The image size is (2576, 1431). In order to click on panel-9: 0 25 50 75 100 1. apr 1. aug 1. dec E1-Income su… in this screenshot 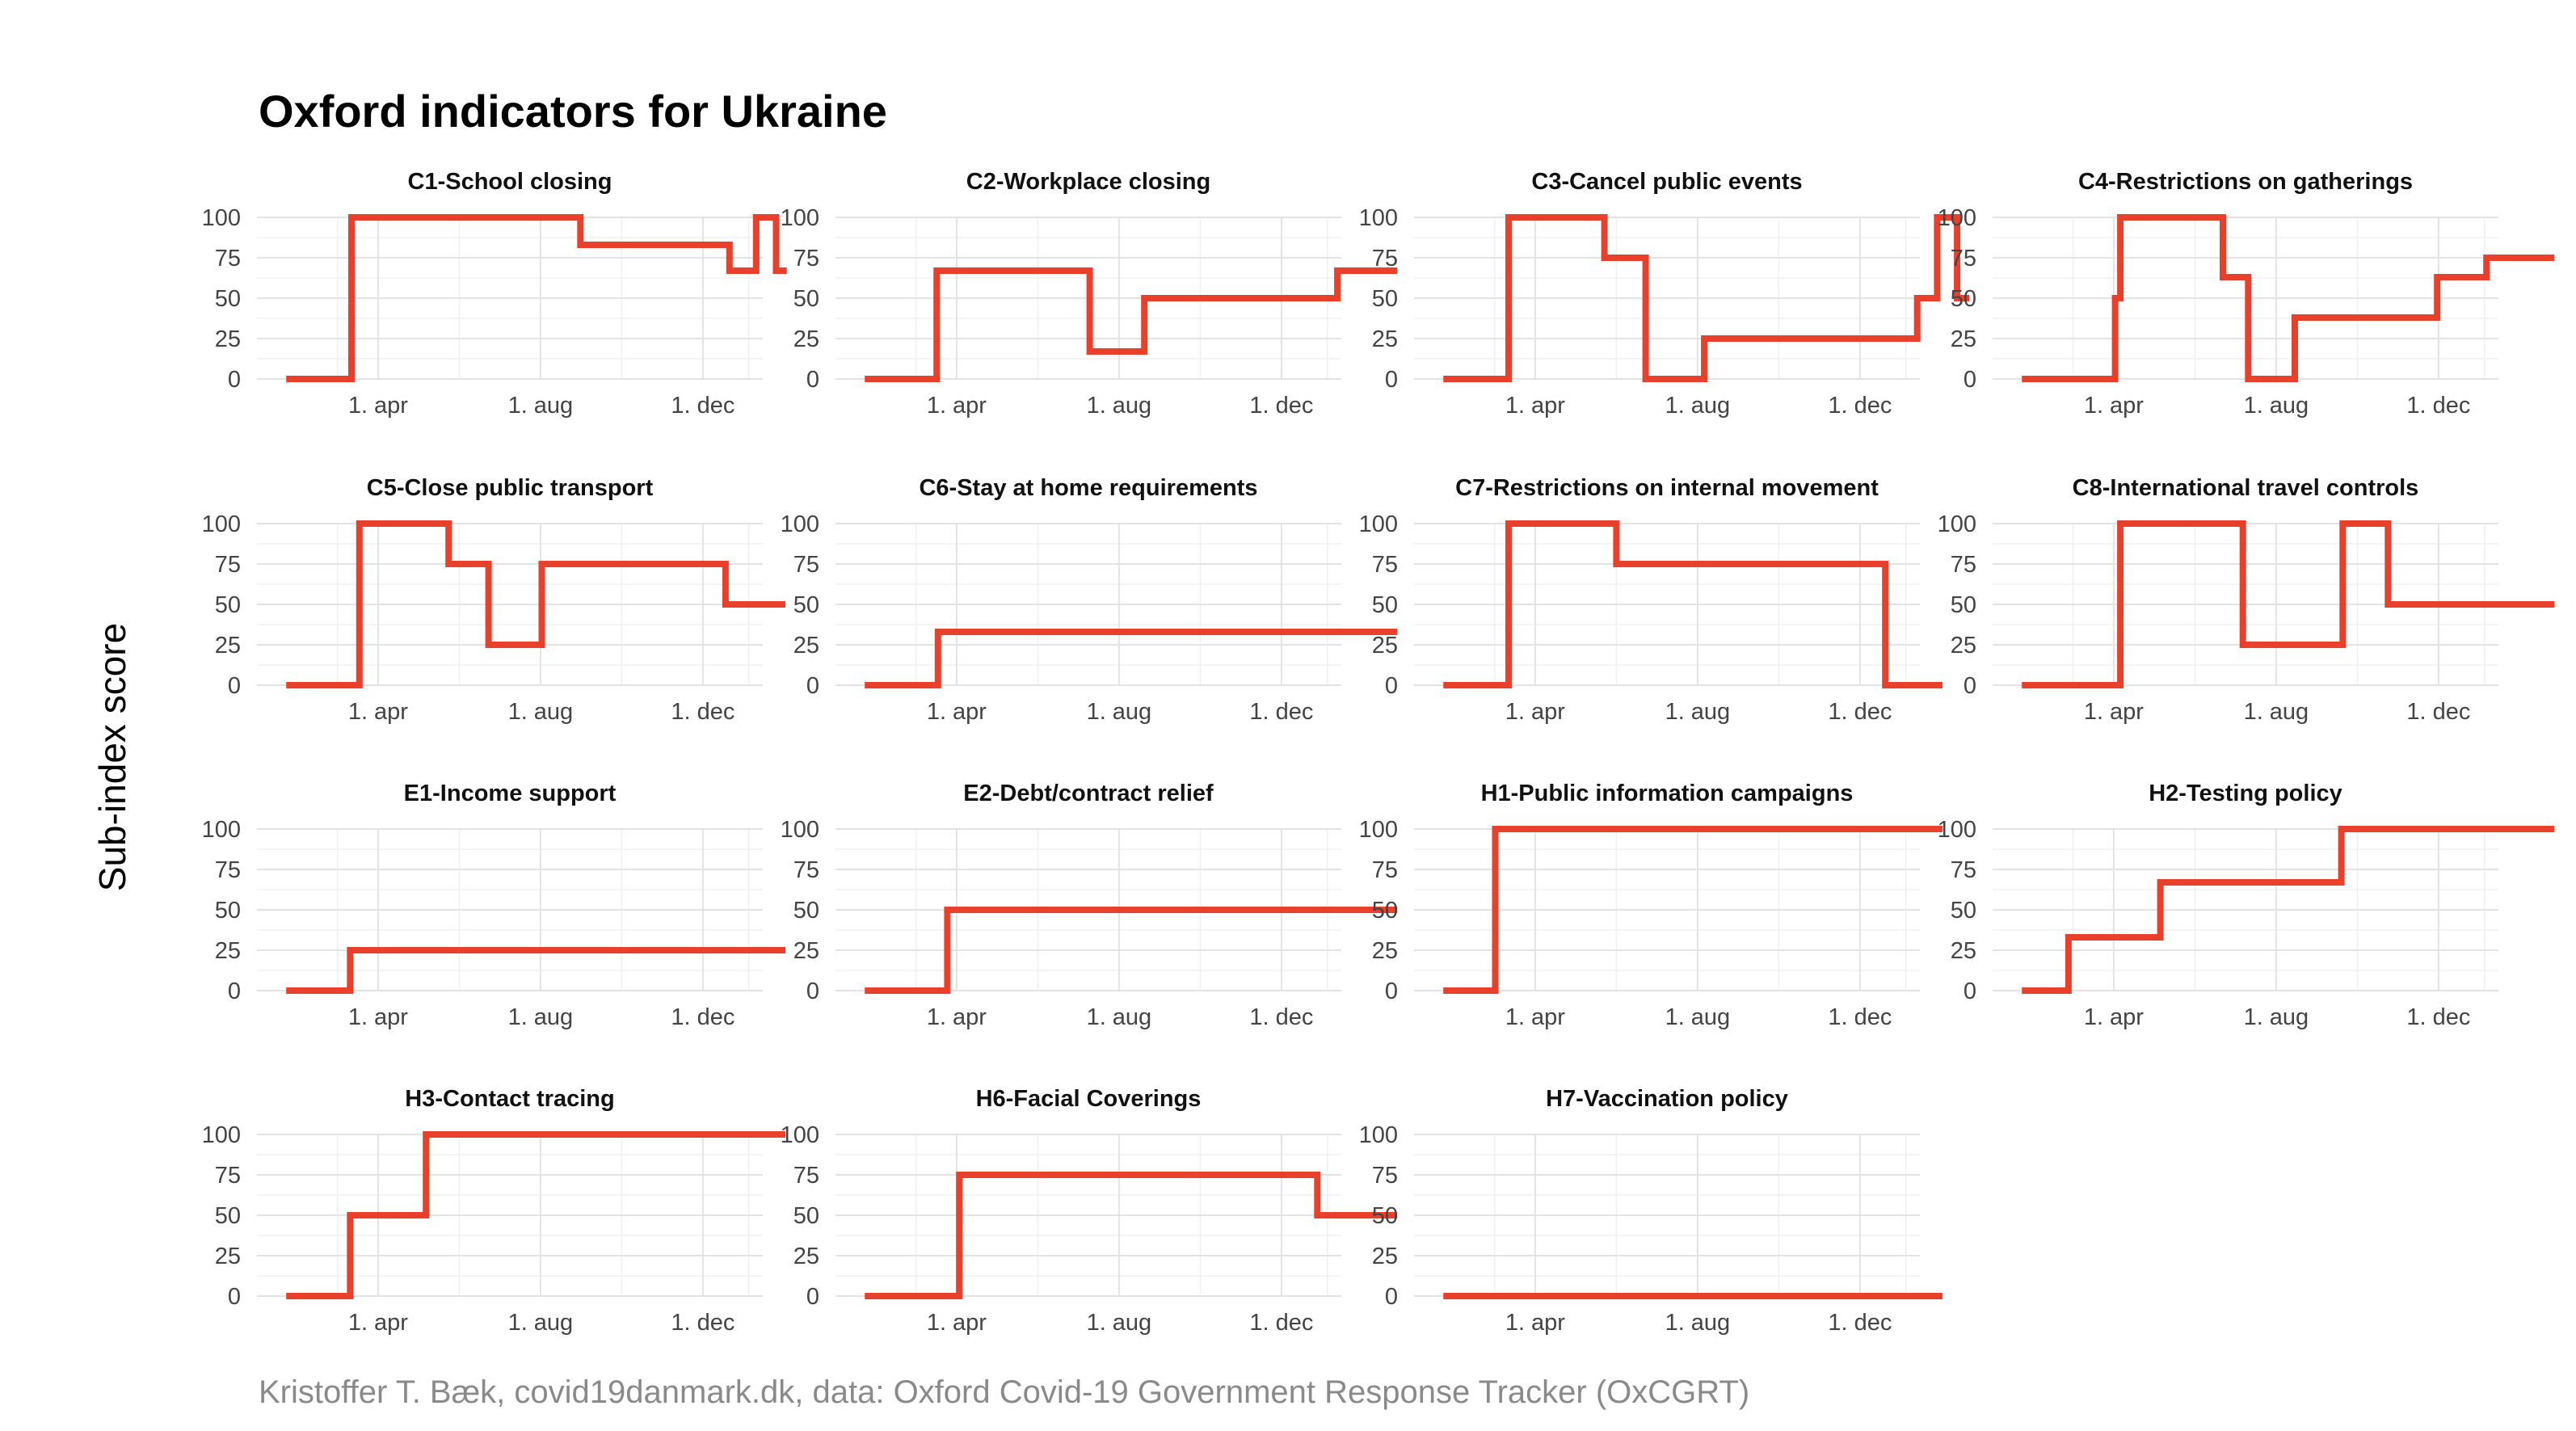, I will do `click(493, 905)`.